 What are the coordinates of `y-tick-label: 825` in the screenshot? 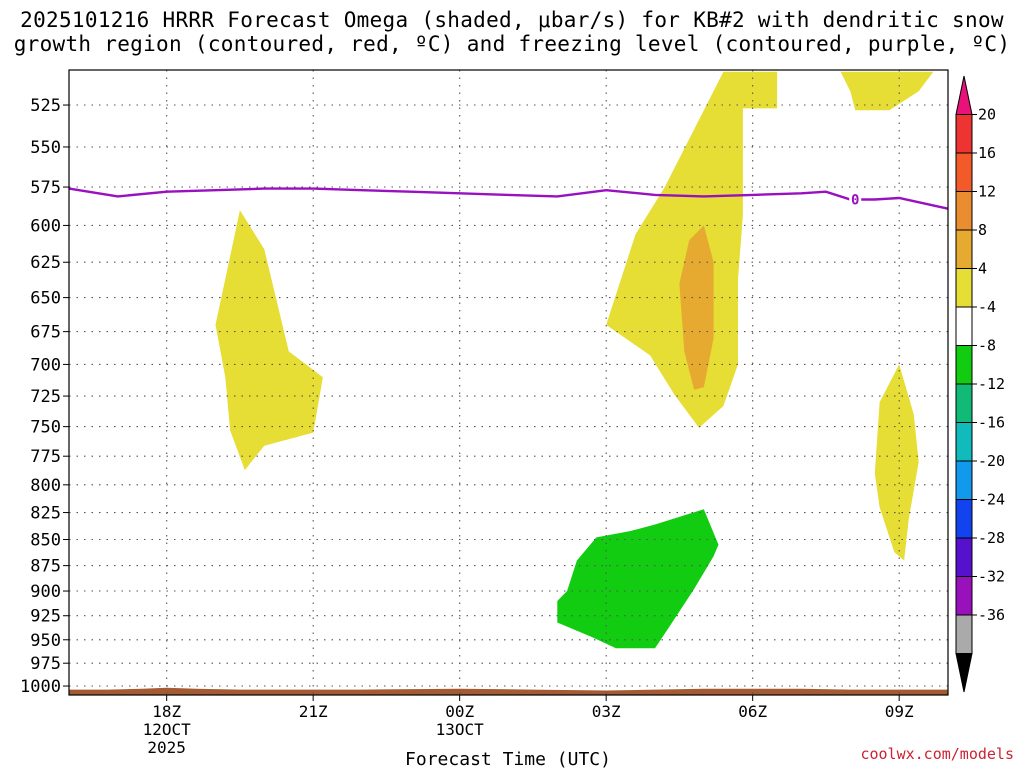 It's located at (45, 514).